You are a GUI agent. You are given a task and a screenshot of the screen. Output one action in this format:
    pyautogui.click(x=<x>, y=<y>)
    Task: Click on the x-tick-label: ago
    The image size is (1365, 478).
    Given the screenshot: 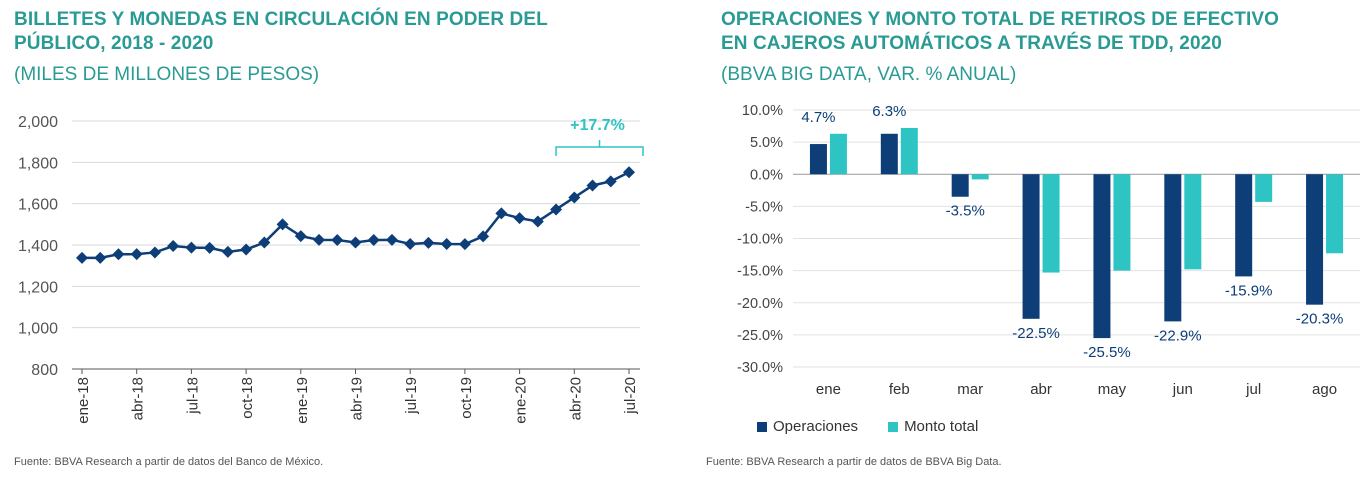 What is the action you would take?
    pyautogui.click(x=1324, y=389)
    